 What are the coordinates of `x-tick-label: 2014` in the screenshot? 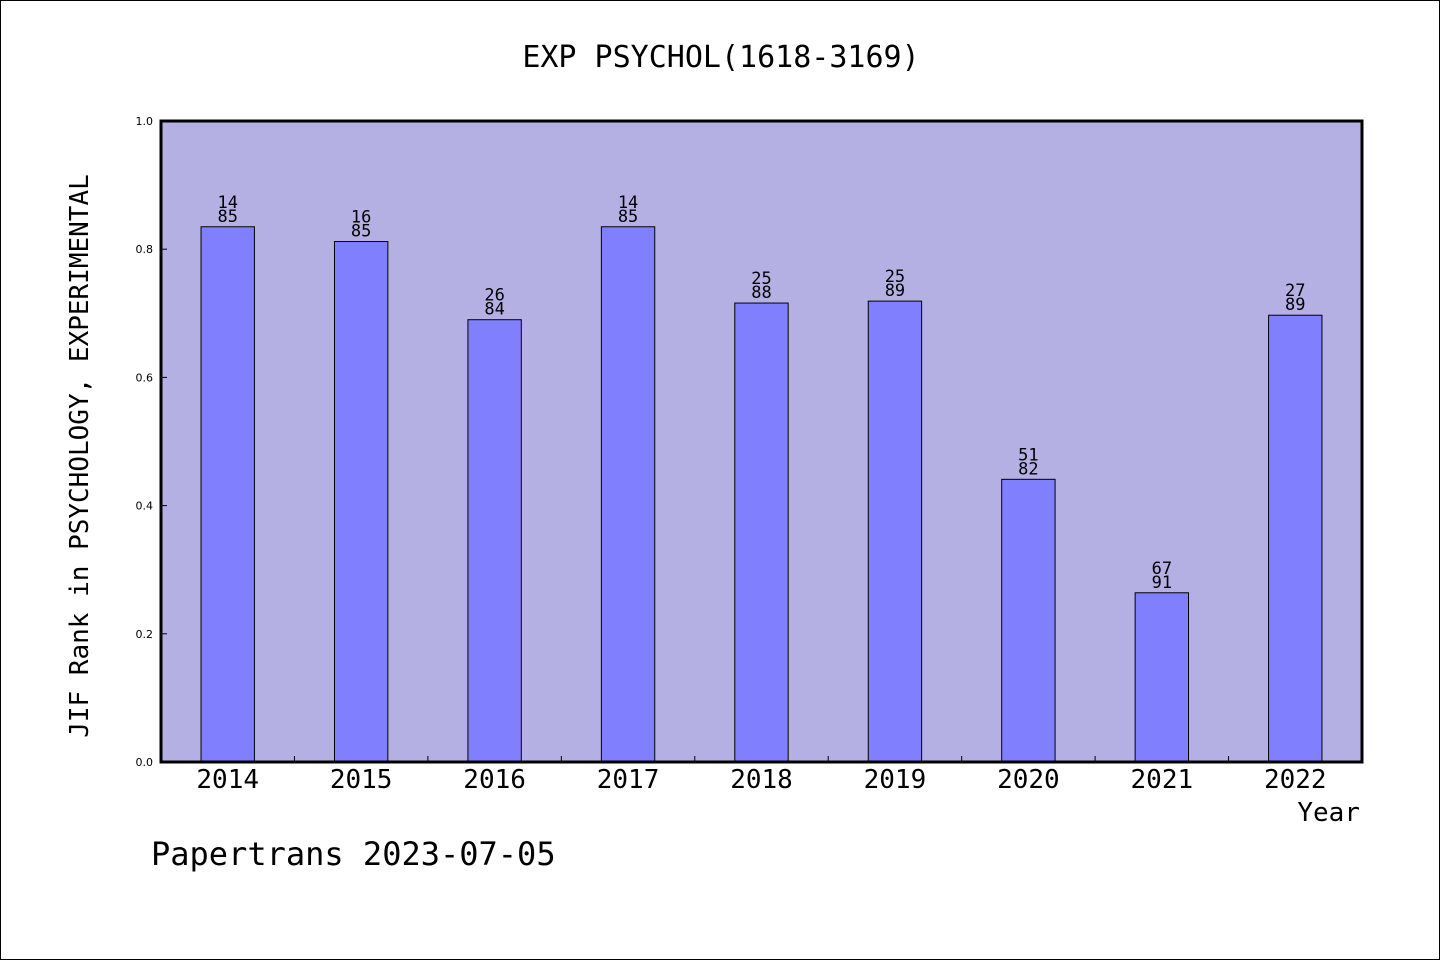 It's located at (227, 780).